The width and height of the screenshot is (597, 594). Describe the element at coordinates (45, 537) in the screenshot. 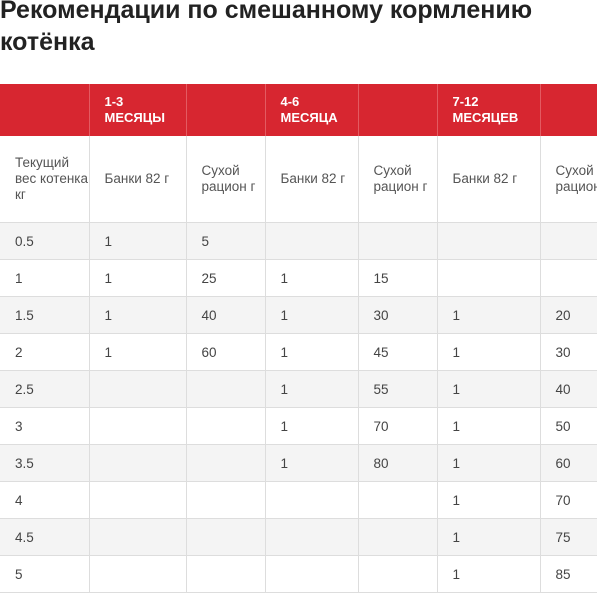

I see `weight-cell: 4.5` at that location.